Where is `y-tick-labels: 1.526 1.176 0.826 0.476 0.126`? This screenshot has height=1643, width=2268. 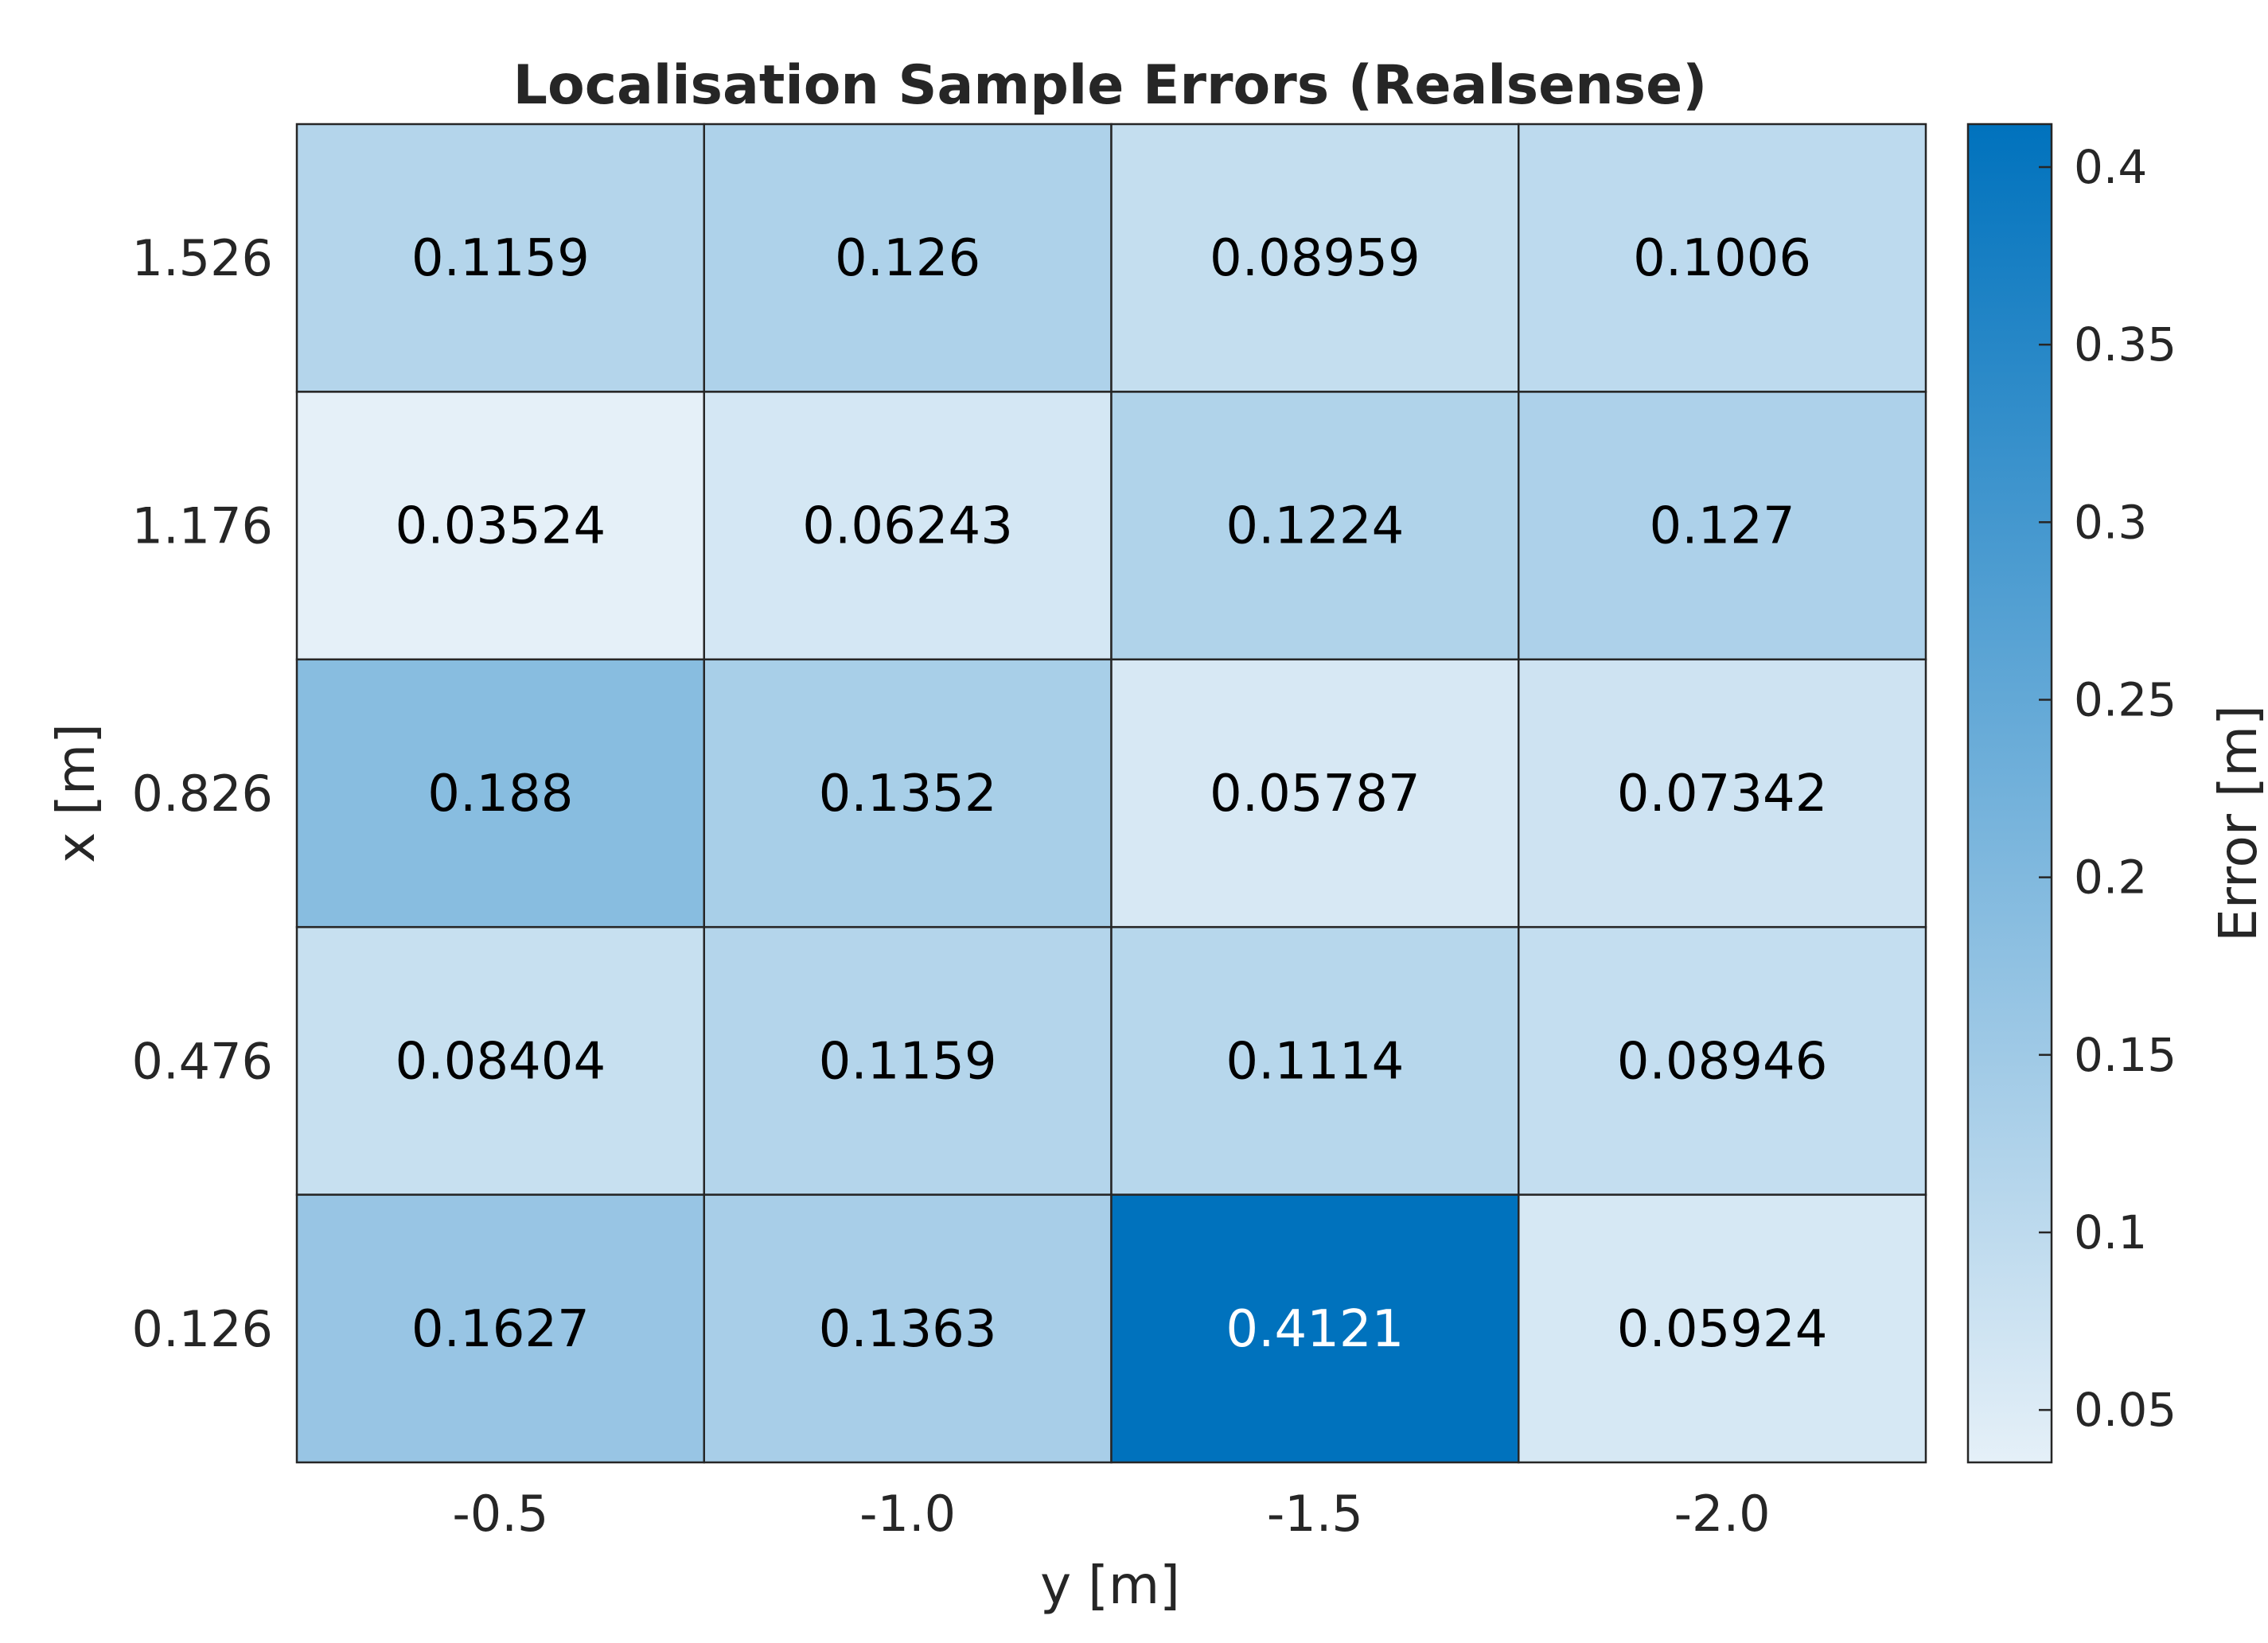 y-tick-labels: 1.526 1.176 0.826 0.476 0.126 is located at coordinates (203, 793).